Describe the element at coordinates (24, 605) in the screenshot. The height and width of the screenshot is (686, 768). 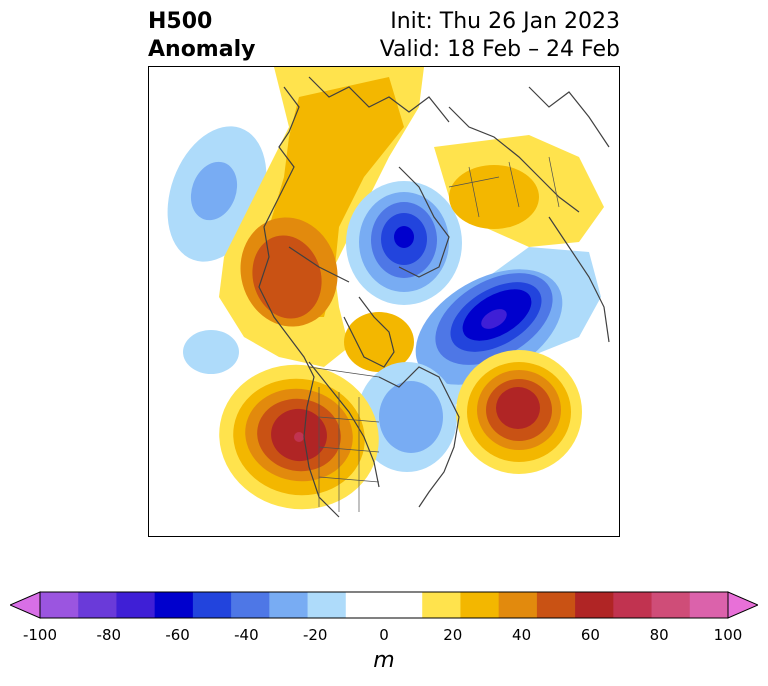
I see `colorbar-extend-low` at that location.